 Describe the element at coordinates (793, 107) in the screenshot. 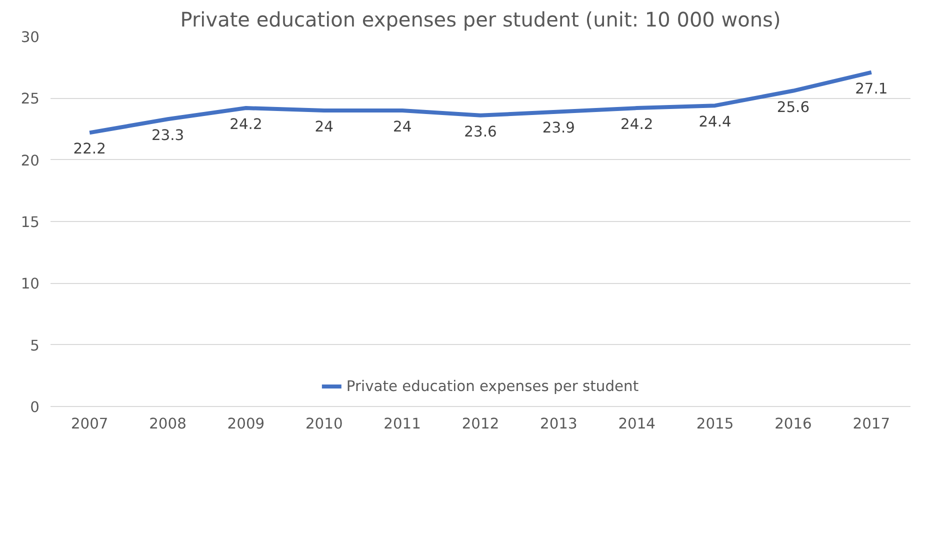

I see `data-label: 25.6` at that location.